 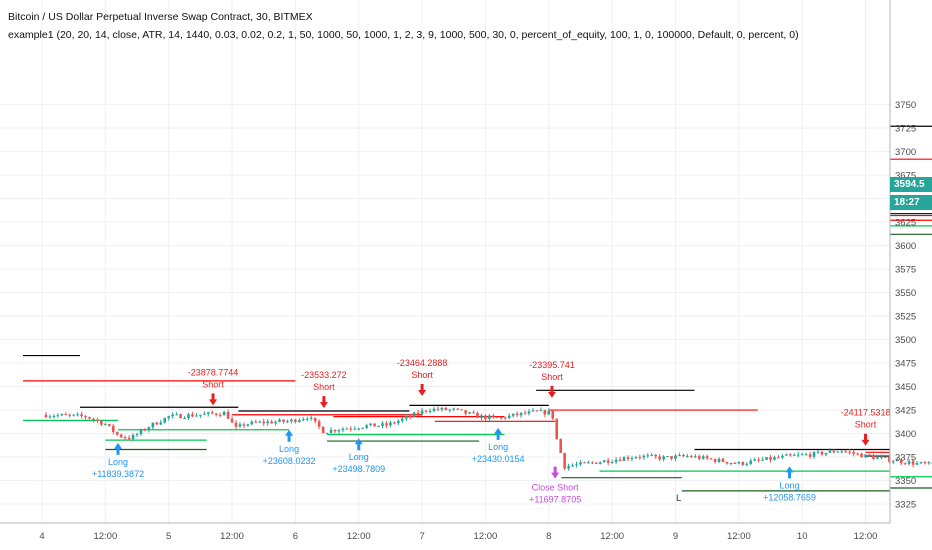 What do you see at coordinates (118, 460) in the screenshot?
I see `signal-long: Long +11839.3872` at bounding box center [118, 460].